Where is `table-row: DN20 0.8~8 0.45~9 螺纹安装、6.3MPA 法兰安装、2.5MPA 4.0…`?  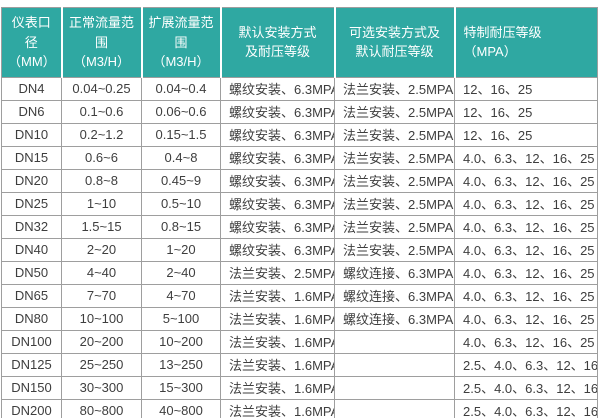
table-row: DN20 0.8~8 0.45~9 螺纹安装、6.3MPA 法兰安装、2.5MPA 4.0… is located at coordinates (299, 180).